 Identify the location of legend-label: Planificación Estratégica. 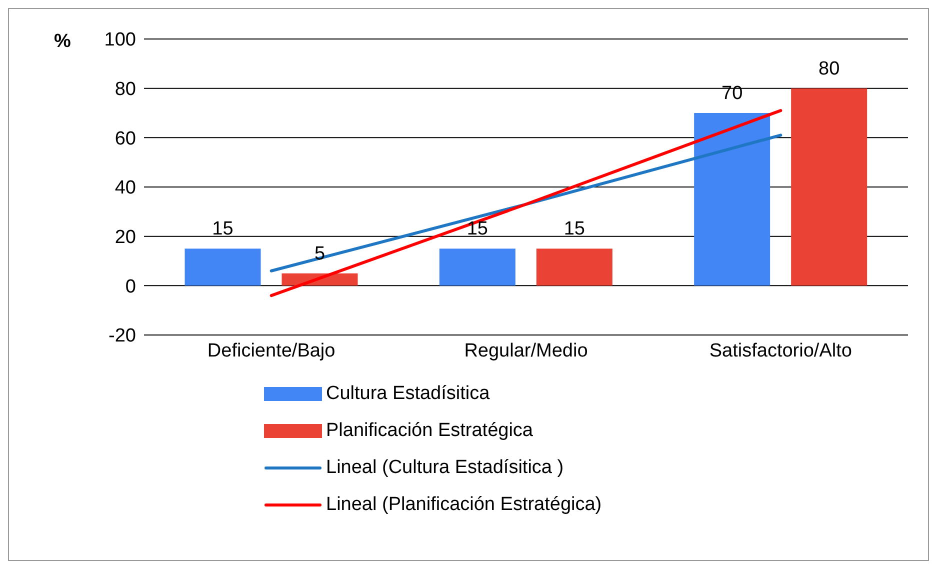
(429, 431).